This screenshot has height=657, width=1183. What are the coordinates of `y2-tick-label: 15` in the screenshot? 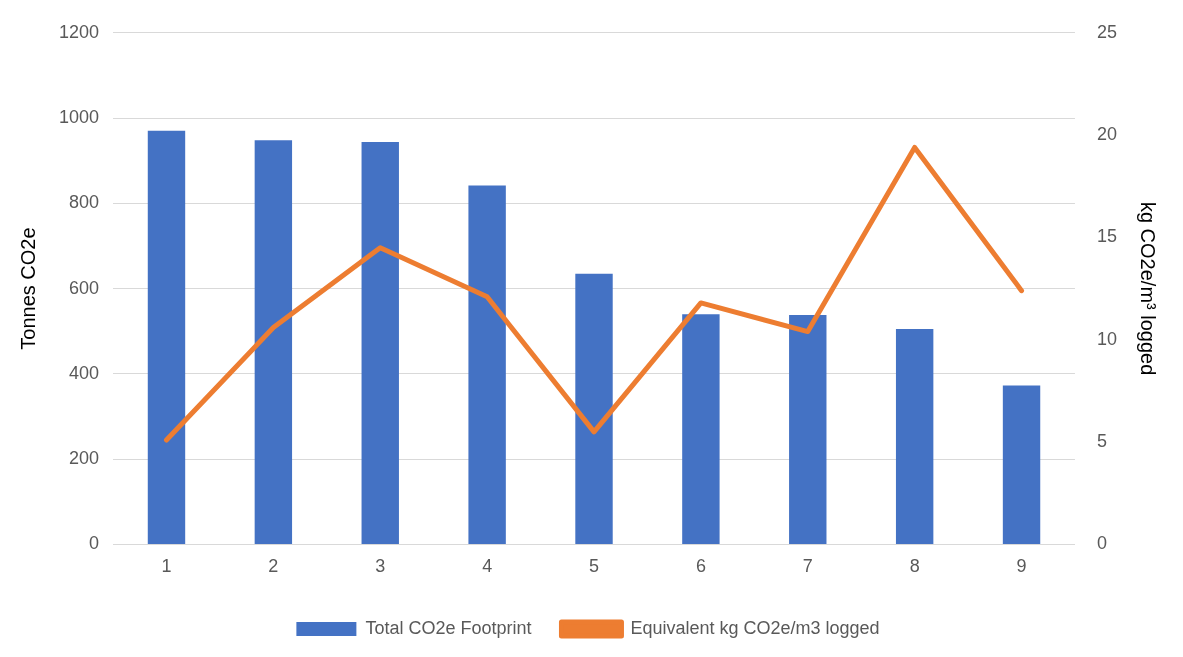 It's located at (1107, 236).